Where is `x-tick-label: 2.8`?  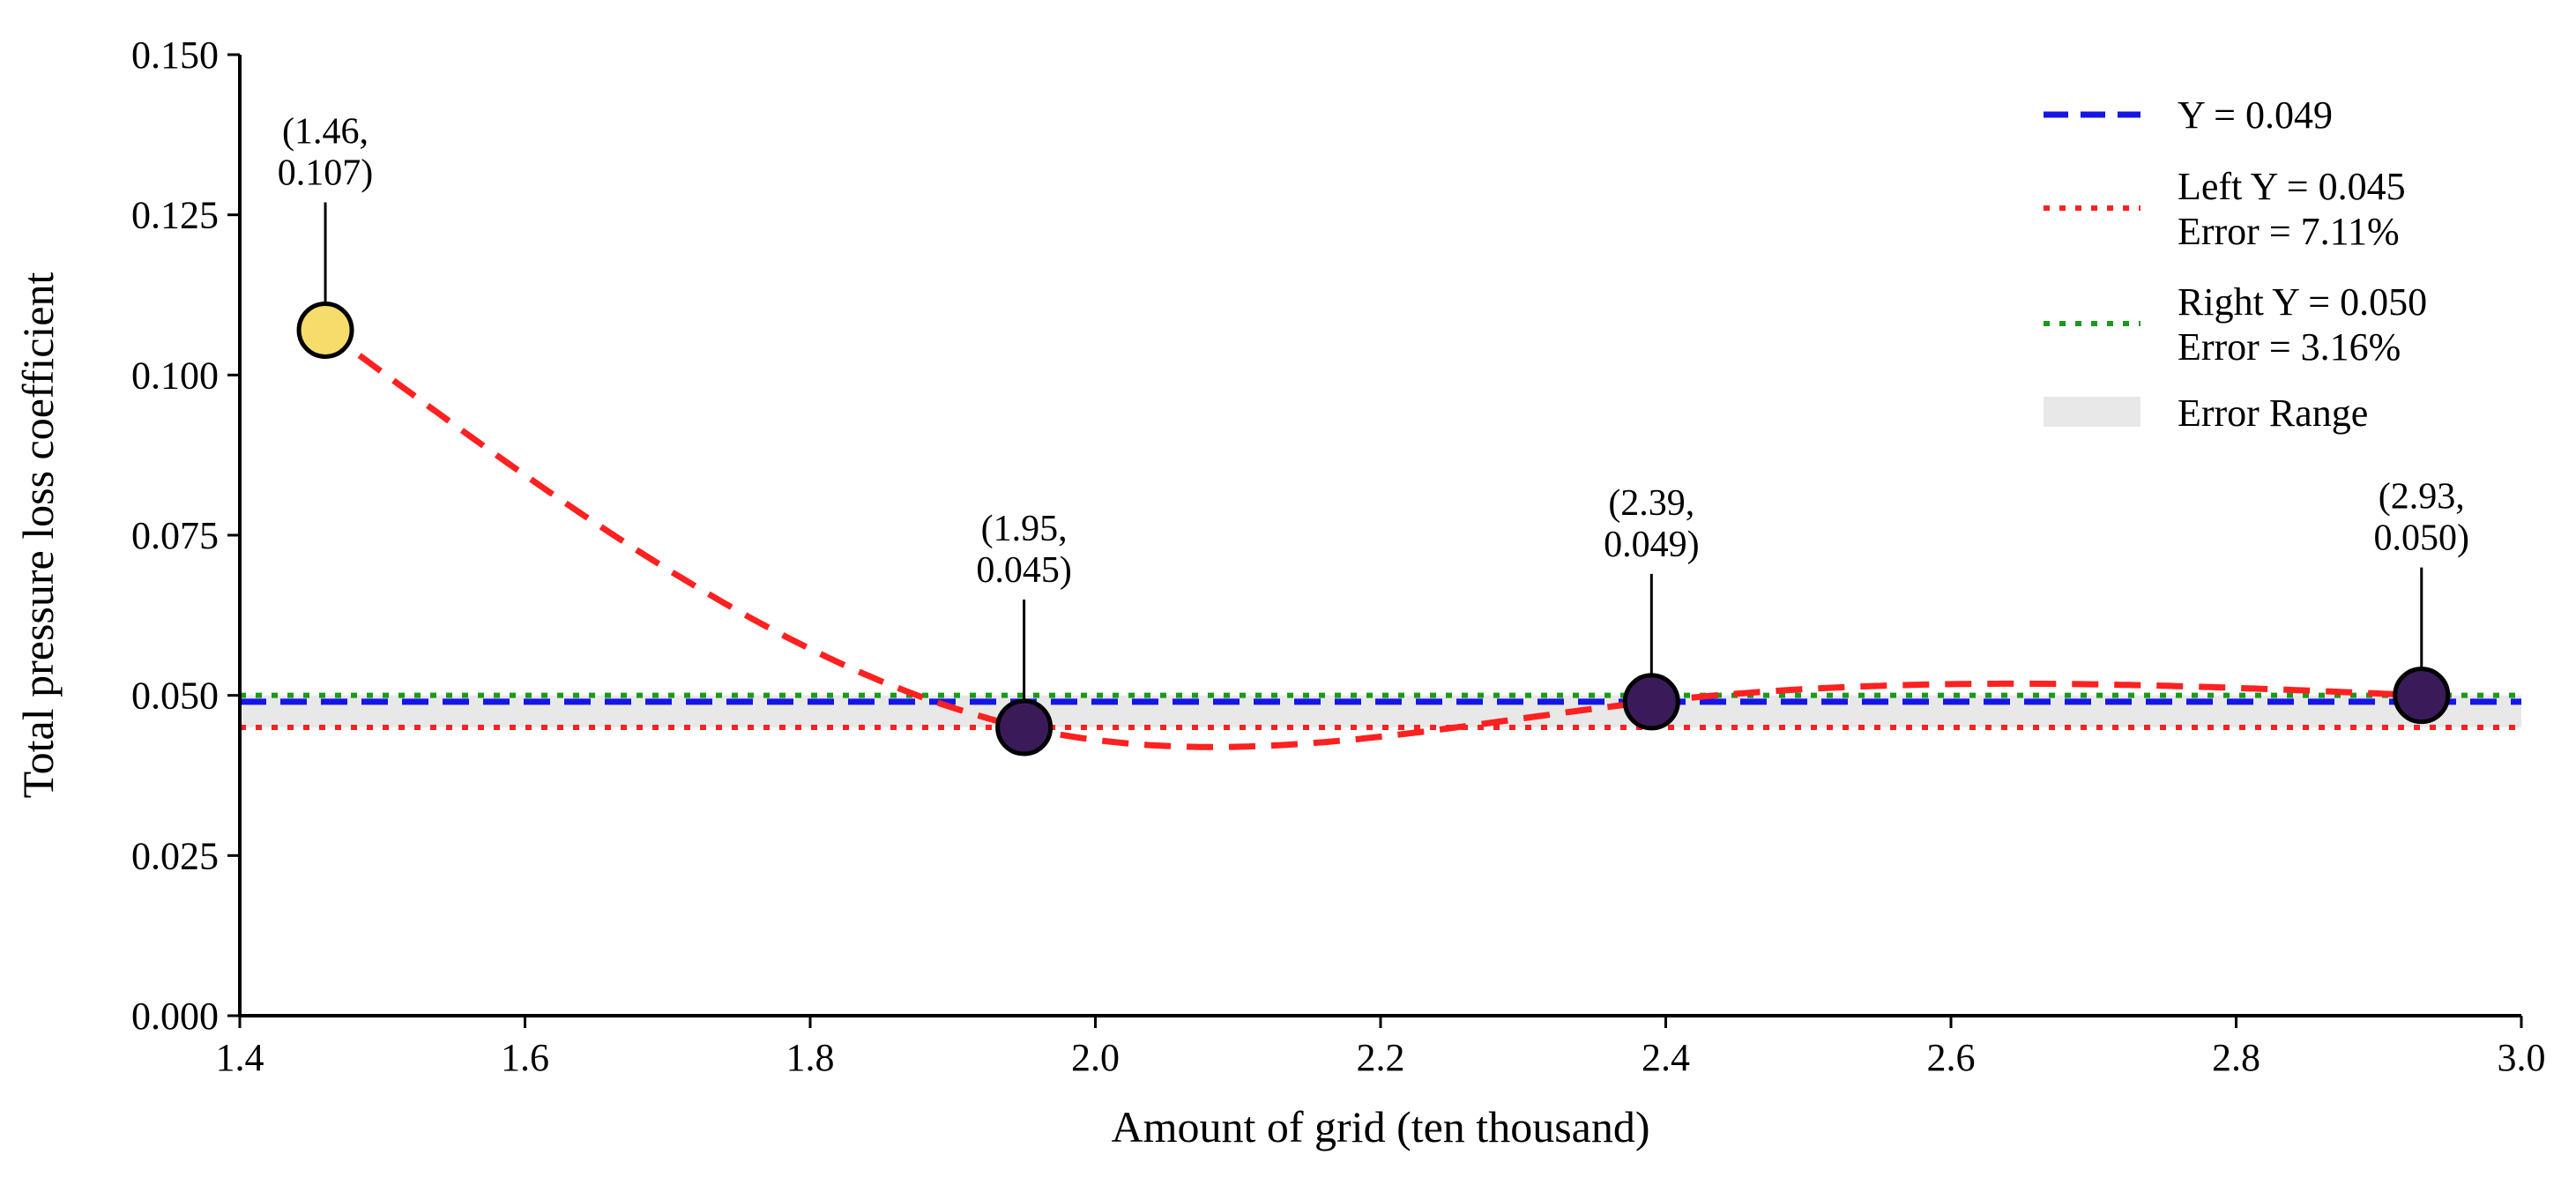
x-tick-label: 2.8 is located at coordinates (2236, 1057).